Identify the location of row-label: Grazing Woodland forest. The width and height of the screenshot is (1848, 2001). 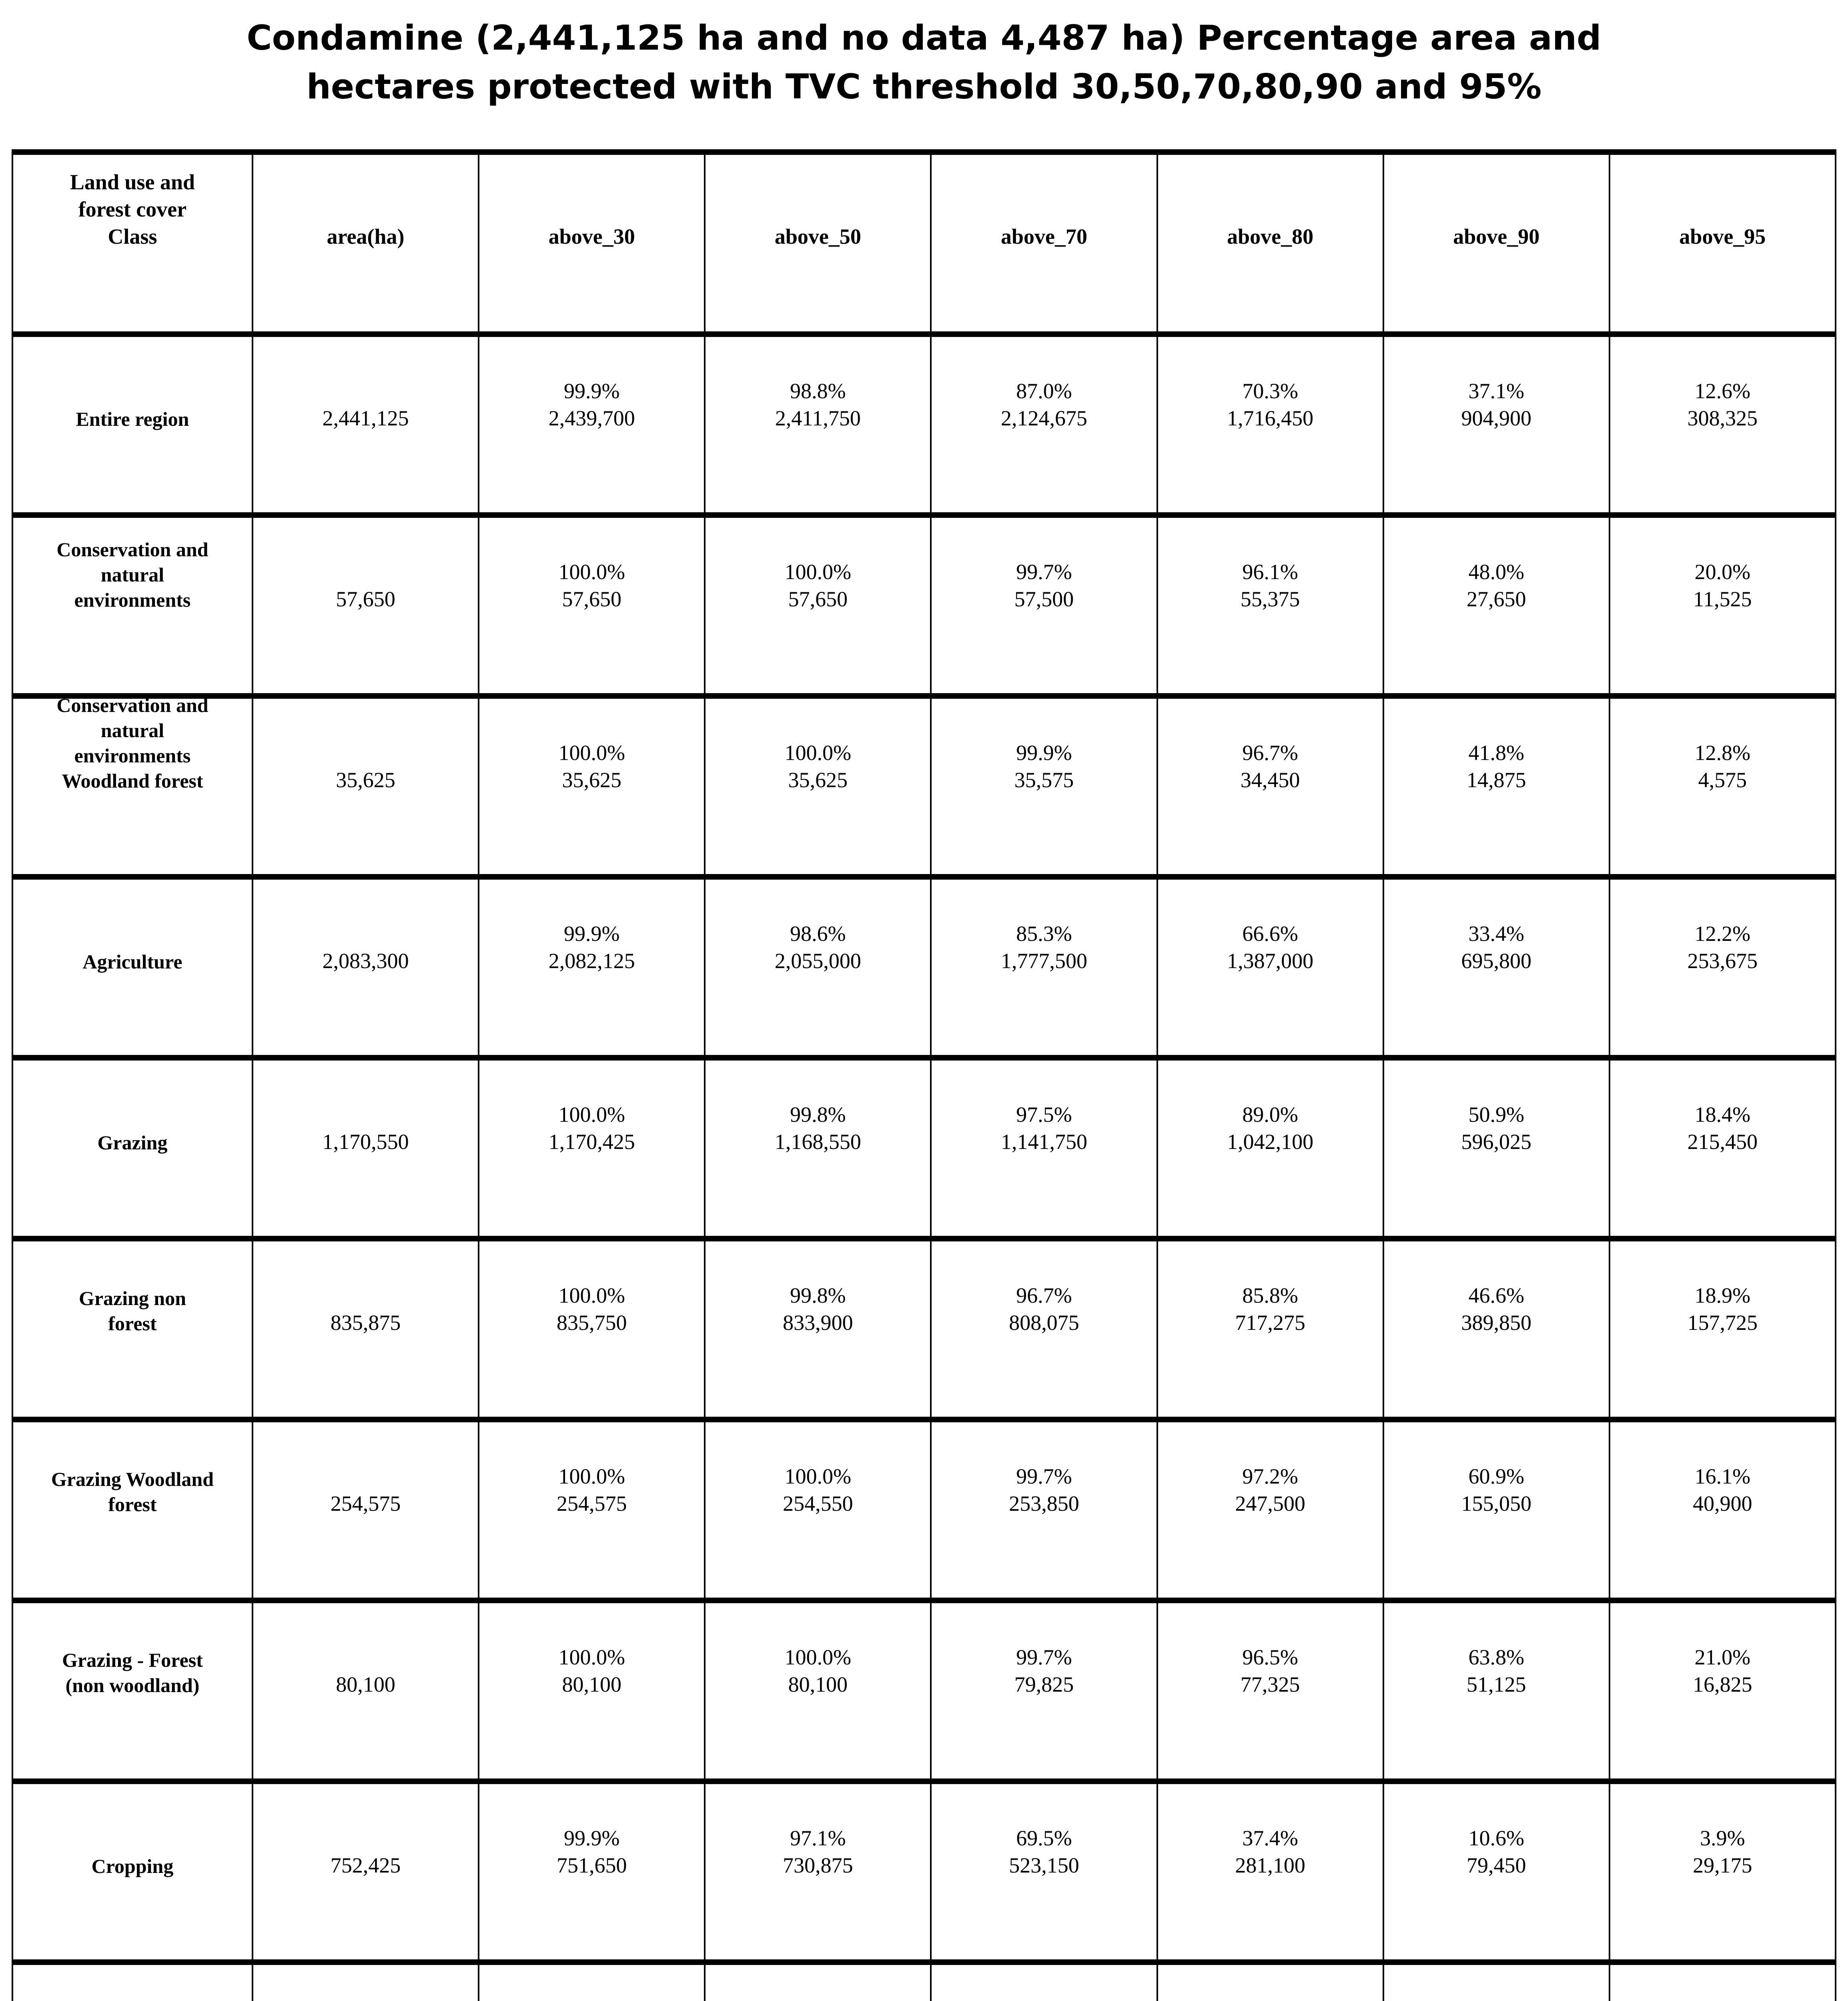
(132, 1510).